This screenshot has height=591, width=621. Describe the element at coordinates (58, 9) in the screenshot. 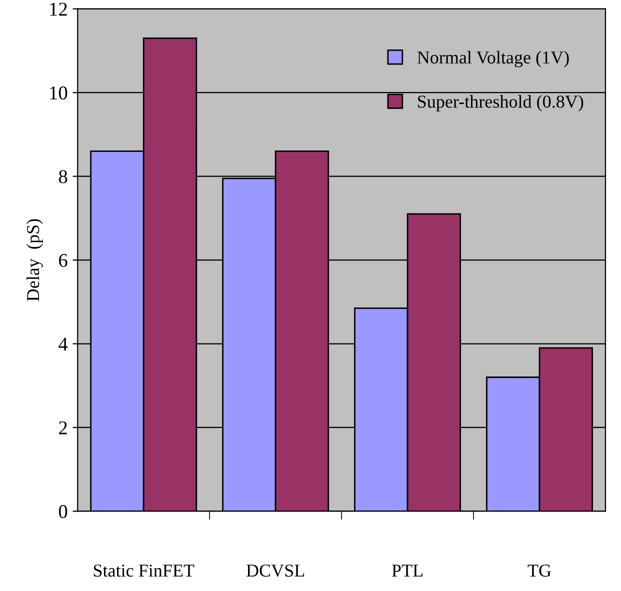

I see `y-tick-label: 12` at that location.